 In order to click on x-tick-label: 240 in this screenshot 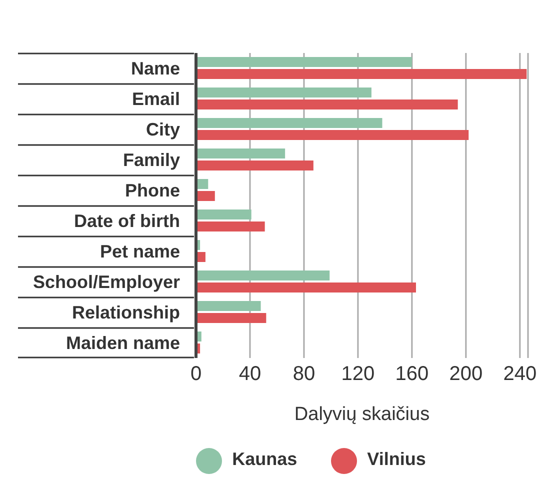, I will do `click(520, 374)`.